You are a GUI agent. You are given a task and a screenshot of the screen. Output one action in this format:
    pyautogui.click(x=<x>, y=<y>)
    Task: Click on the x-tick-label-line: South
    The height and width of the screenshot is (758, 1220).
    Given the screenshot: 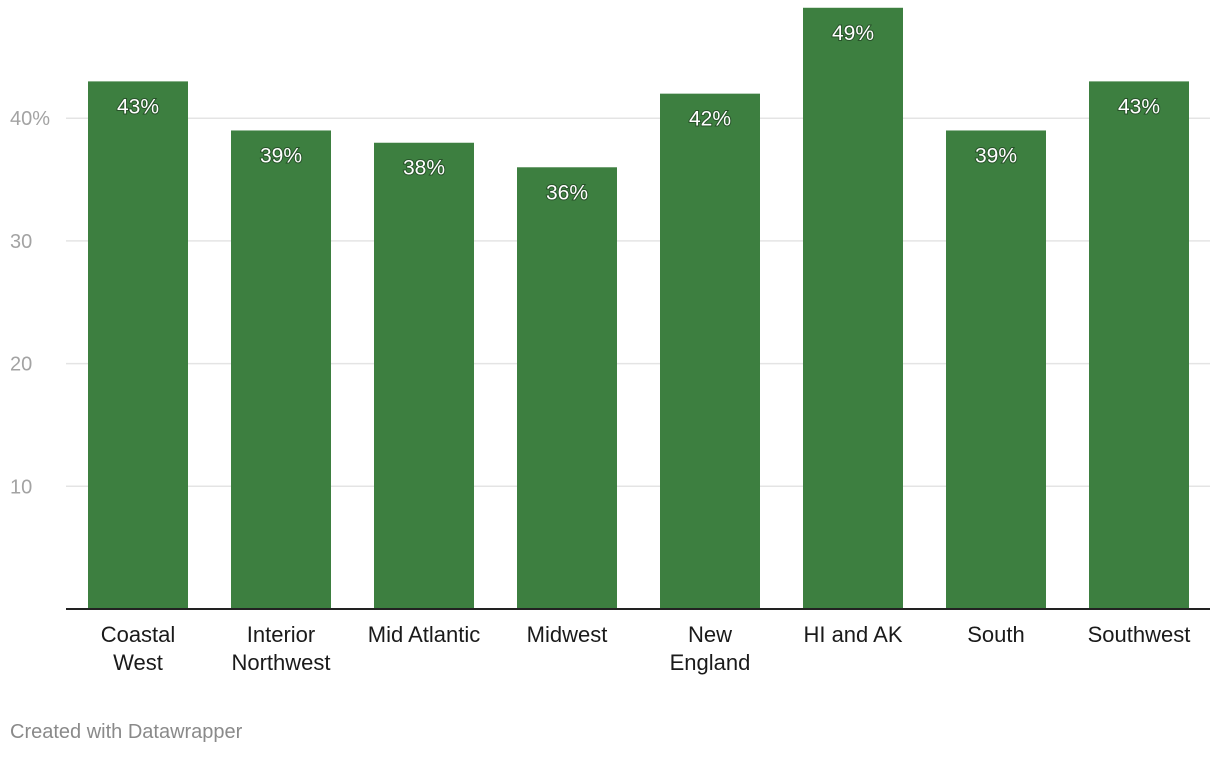 What is the action you would take?
    pyautogui.click(x=996, y=634)
    